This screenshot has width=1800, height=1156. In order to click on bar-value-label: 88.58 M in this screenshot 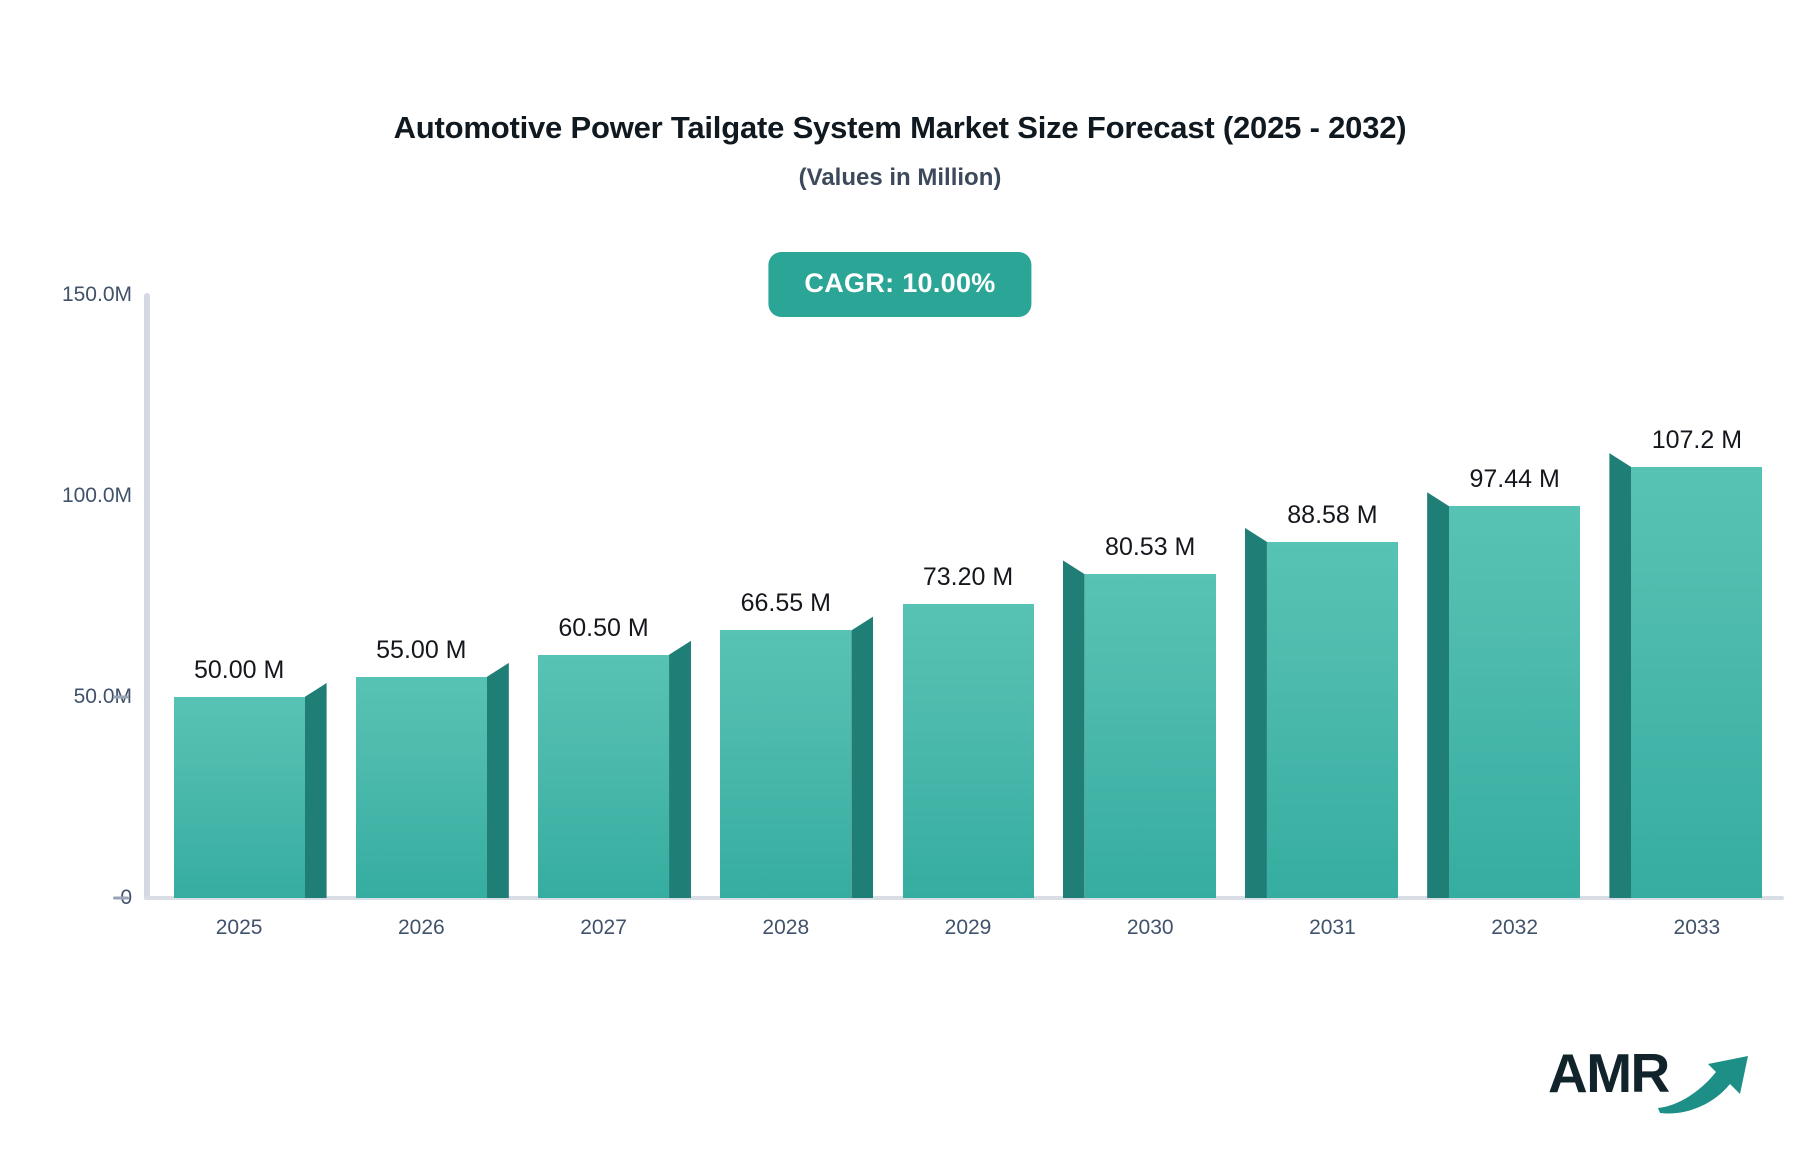, I will do `click(1332, 514)`.